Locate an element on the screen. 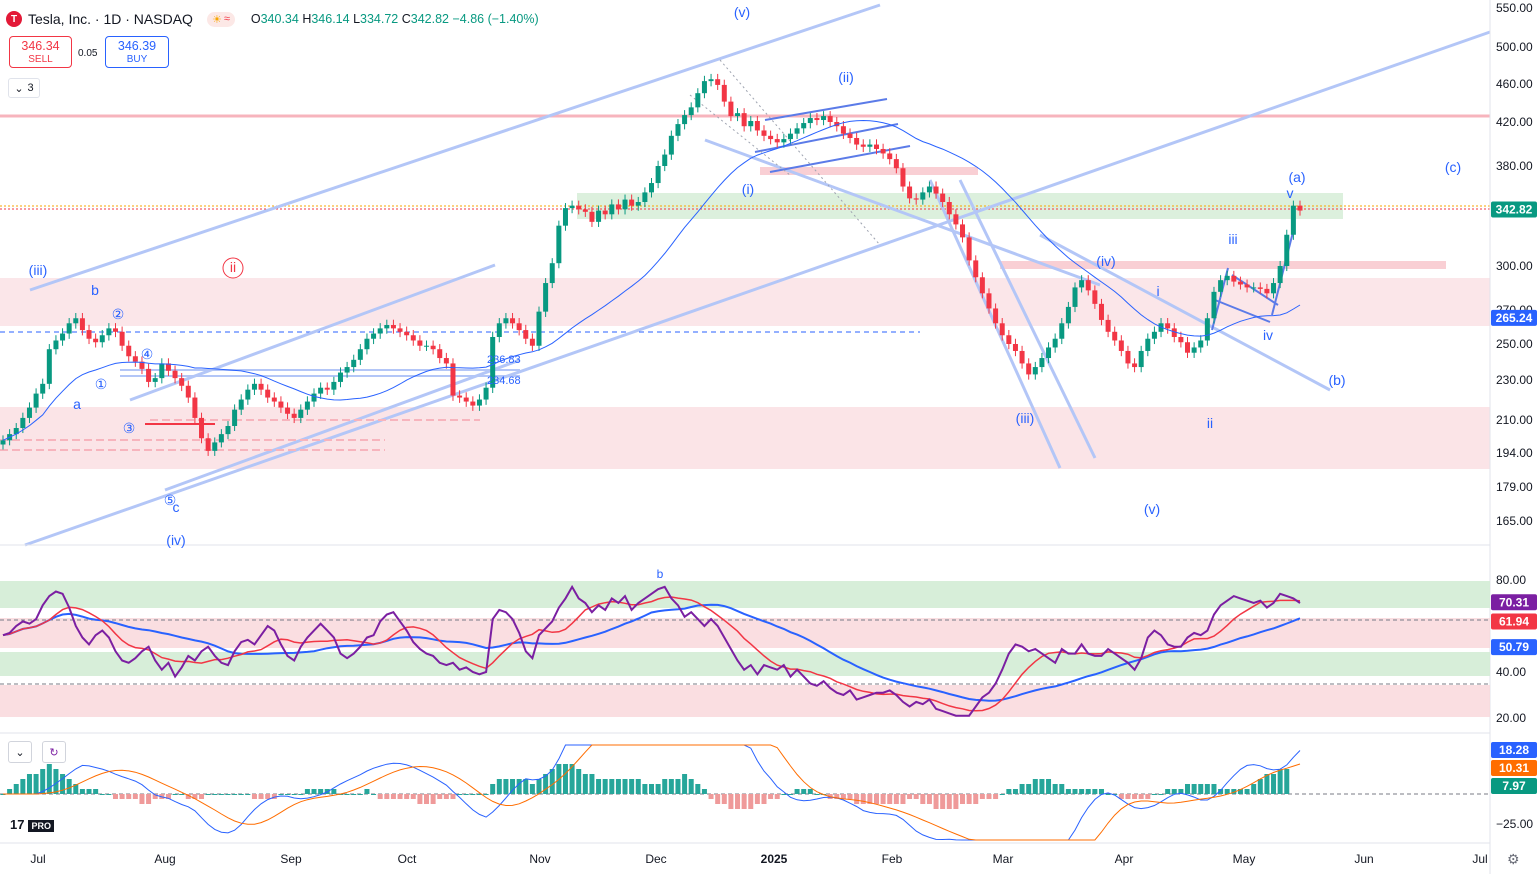  time-tick: Dec is located at coordinates (655, 859).